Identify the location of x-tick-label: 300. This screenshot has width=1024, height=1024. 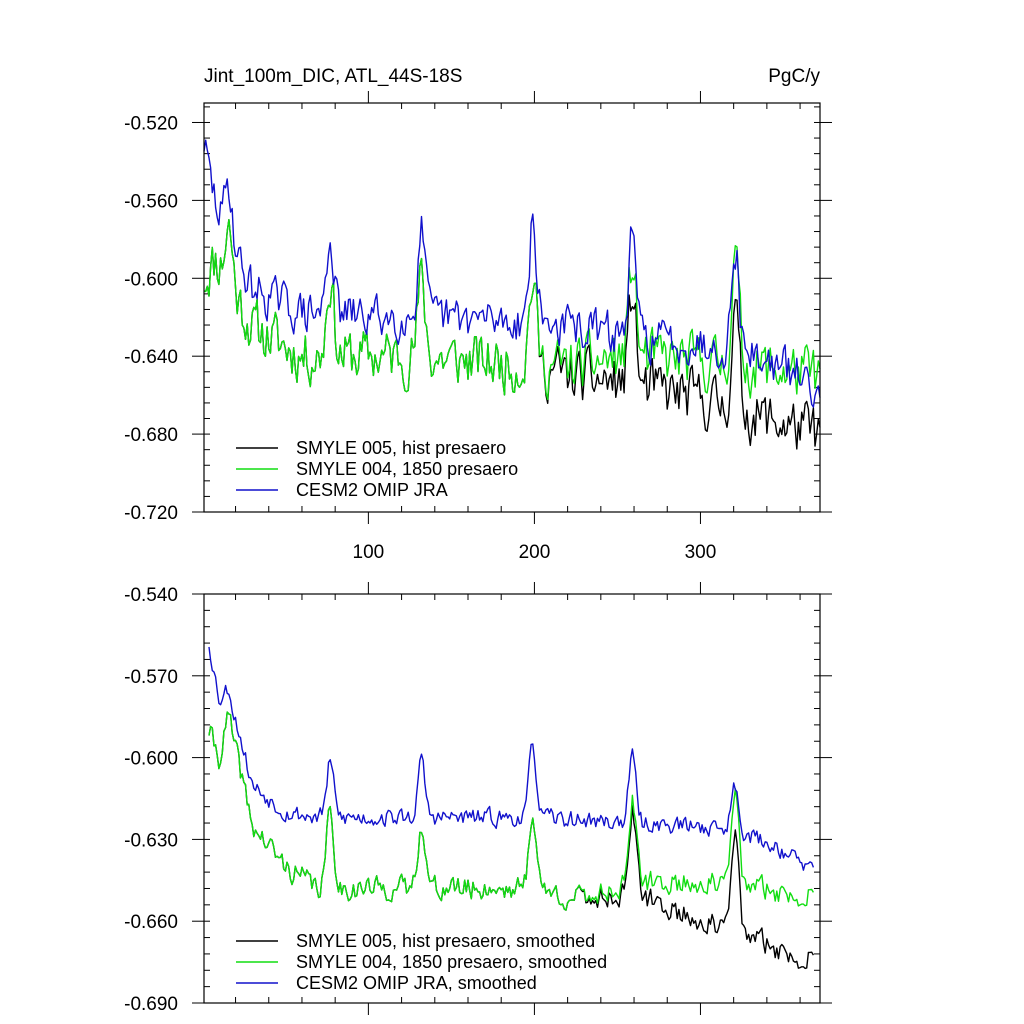
(701, 552).